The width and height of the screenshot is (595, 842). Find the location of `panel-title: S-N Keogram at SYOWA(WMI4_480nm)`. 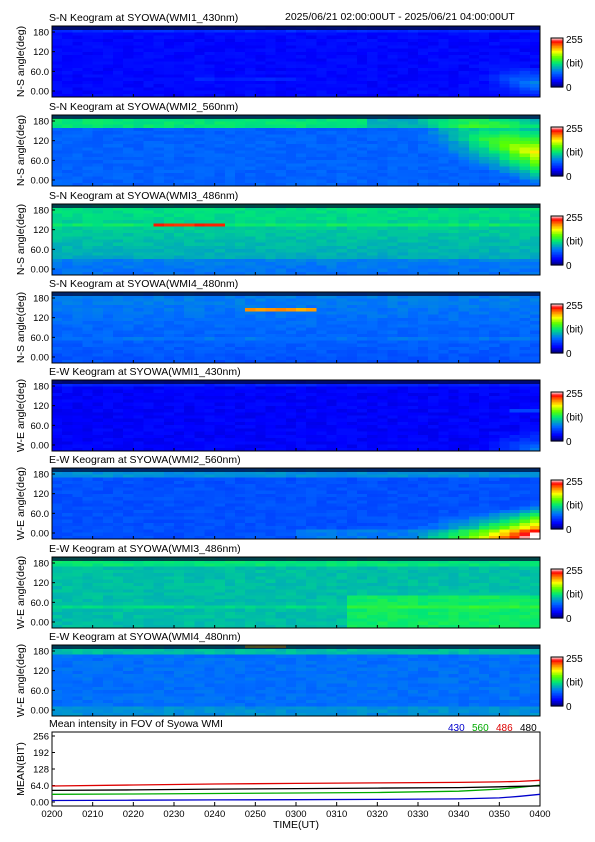

panel-title: S-N Keogram at SYOWA(WMI4_480nm) is located at coordinates (143, 284).